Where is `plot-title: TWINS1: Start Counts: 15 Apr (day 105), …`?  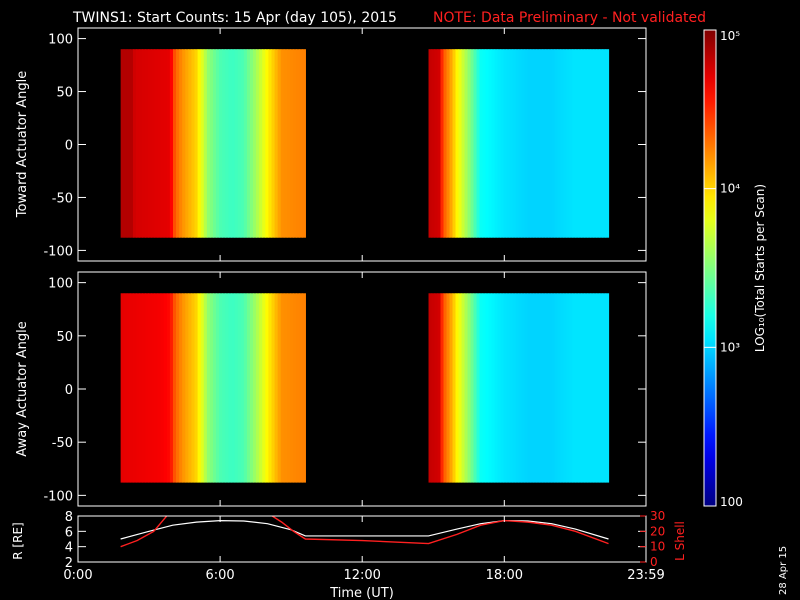
plot-title: TWINS1: Start Counts: 15 Apr (day 105), … is located at coordinates (234, 18).